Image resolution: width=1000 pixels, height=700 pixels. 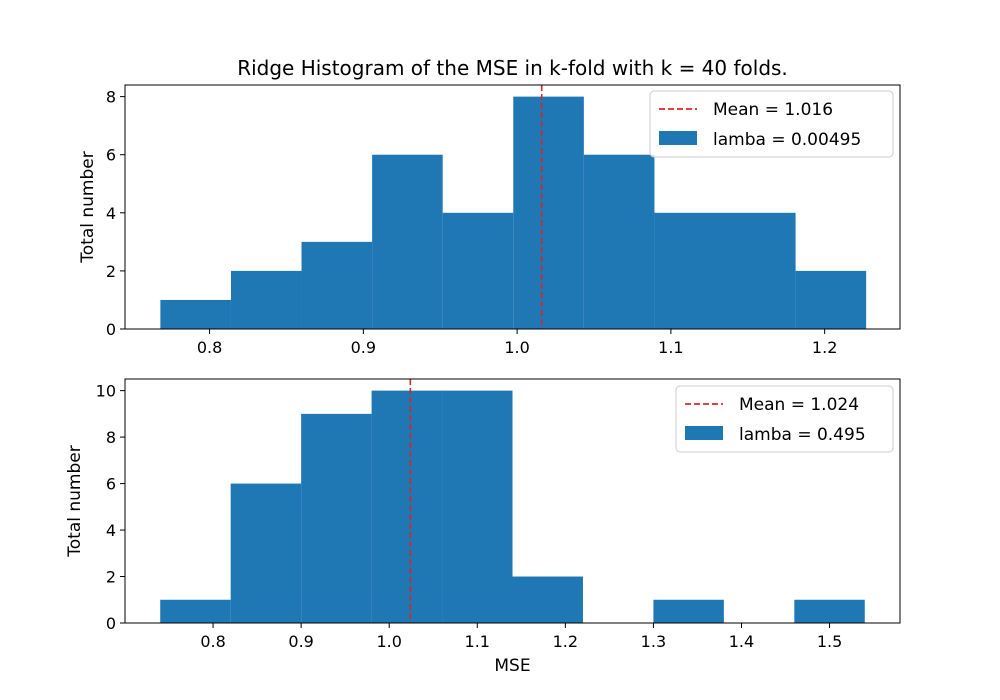 I want to click on legend: Mean = 1.024 lamba = 0.495, so click(x=784, y=419).